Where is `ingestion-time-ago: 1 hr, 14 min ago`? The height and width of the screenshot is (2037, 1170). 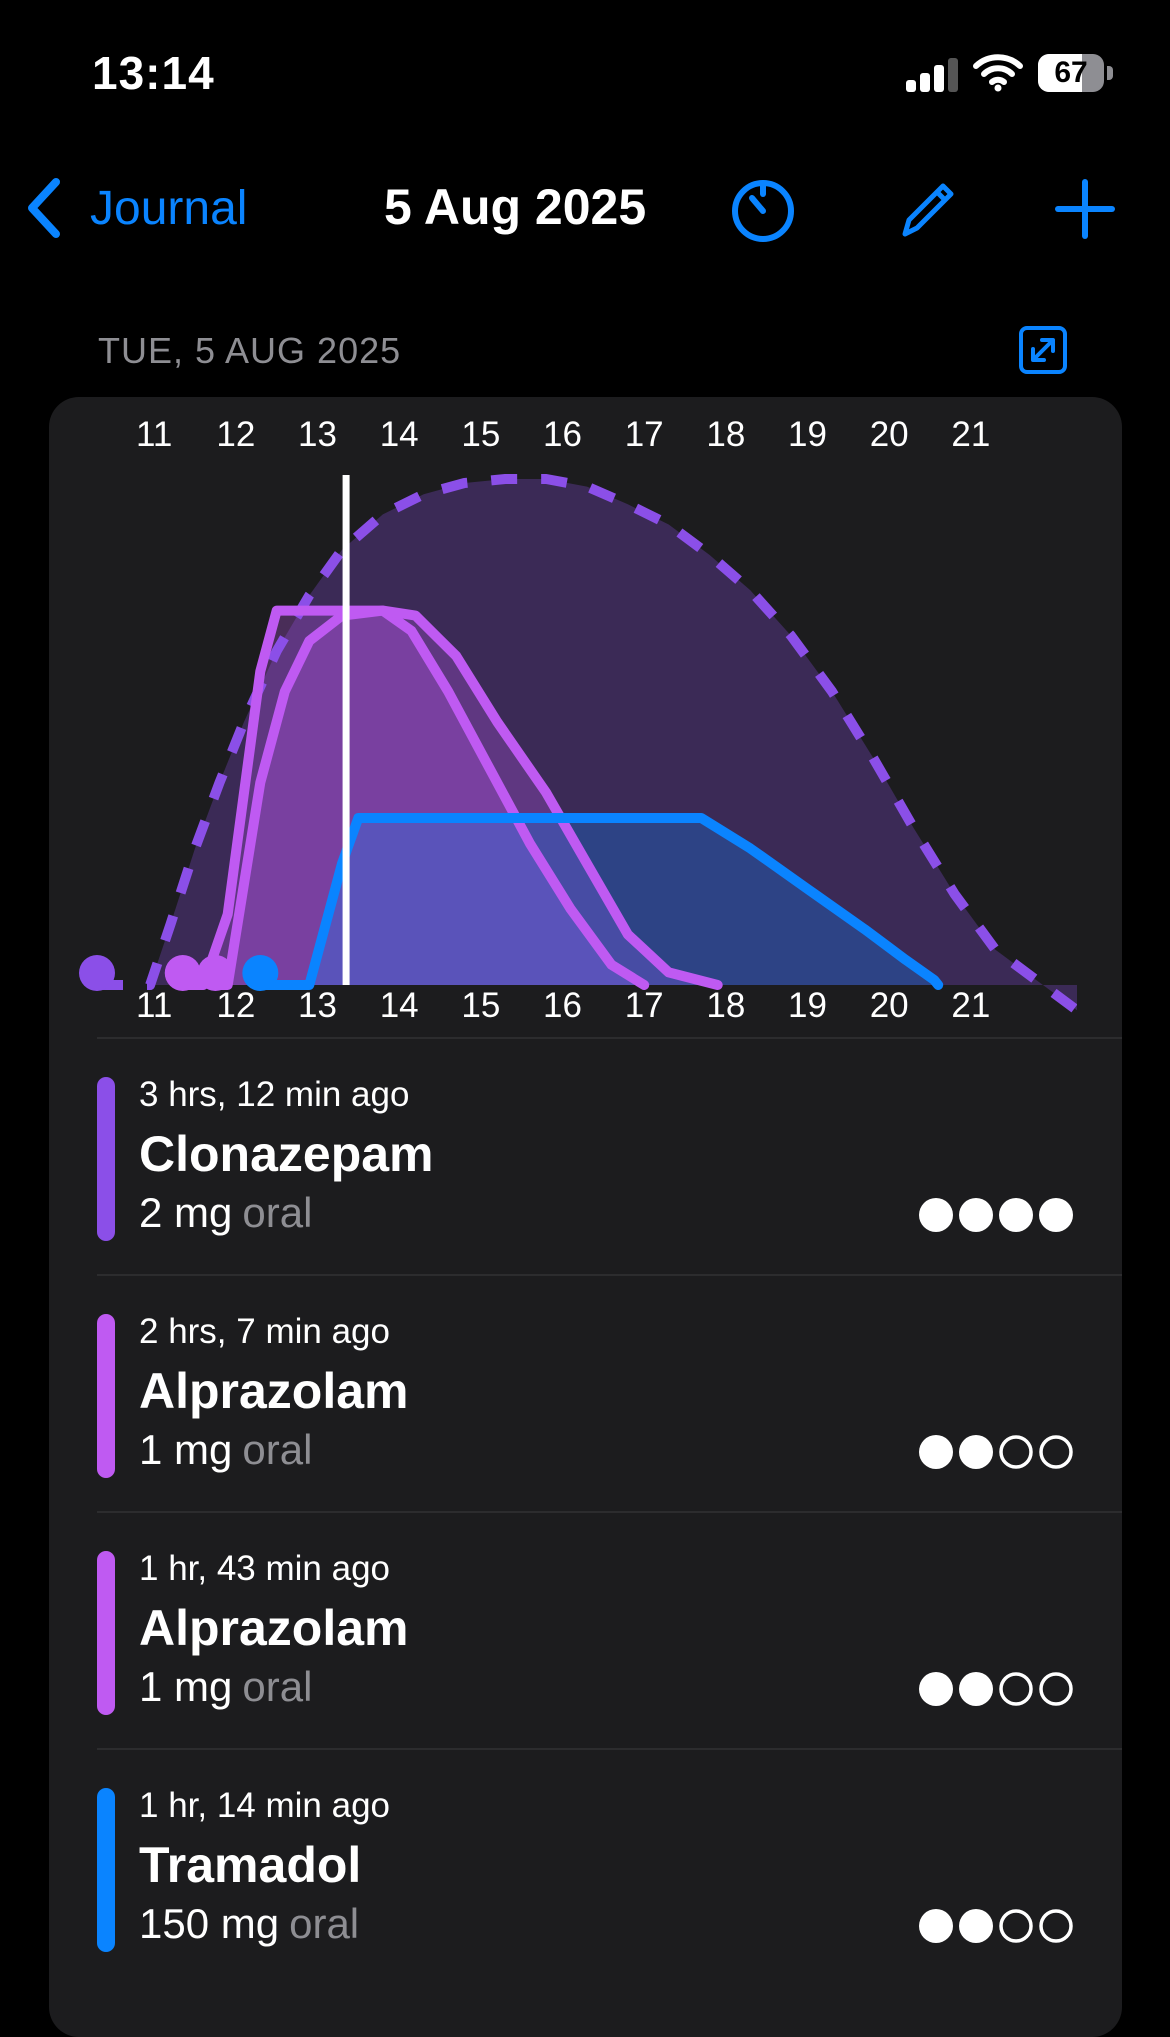 ingestion-time-ago: 1 hr, 14 min ago is located at coordinates (264, 1805).